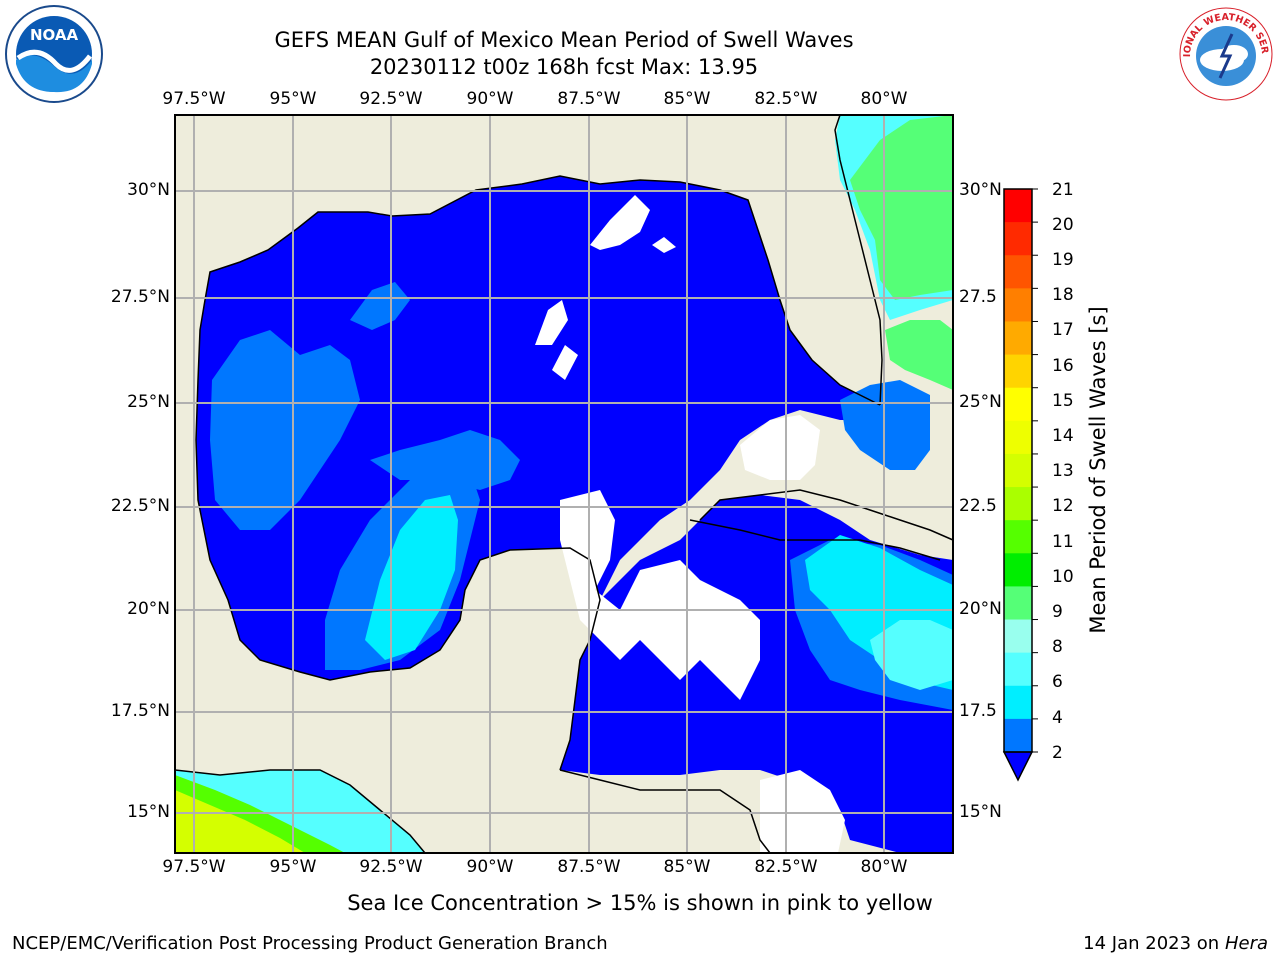 The height and width of the screenshot is (960, 1280). What do you see at coordinates (293, 867) in the screenshot?
I see `lon-label-bottom: 95°W` at bounding box center [293, 867].